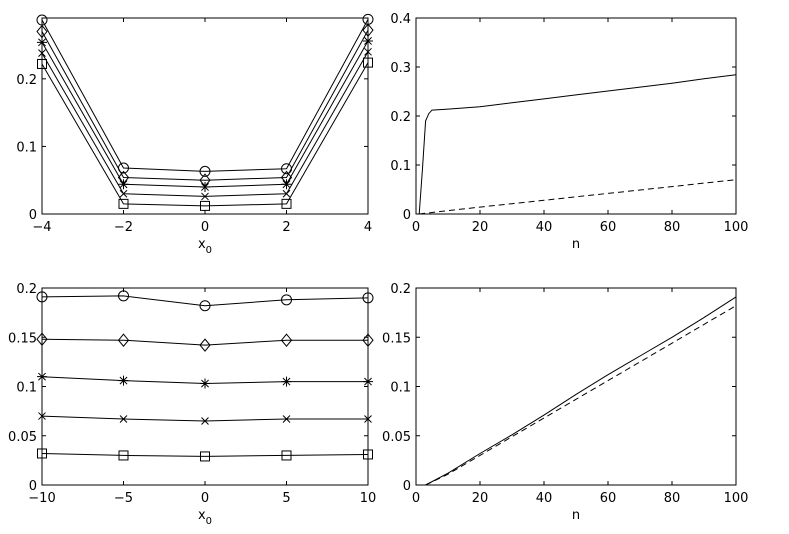 Image resolution: width=789 pixels, height=534 pixels. I want to click on x-tick-label: −10, so click(41, 498).